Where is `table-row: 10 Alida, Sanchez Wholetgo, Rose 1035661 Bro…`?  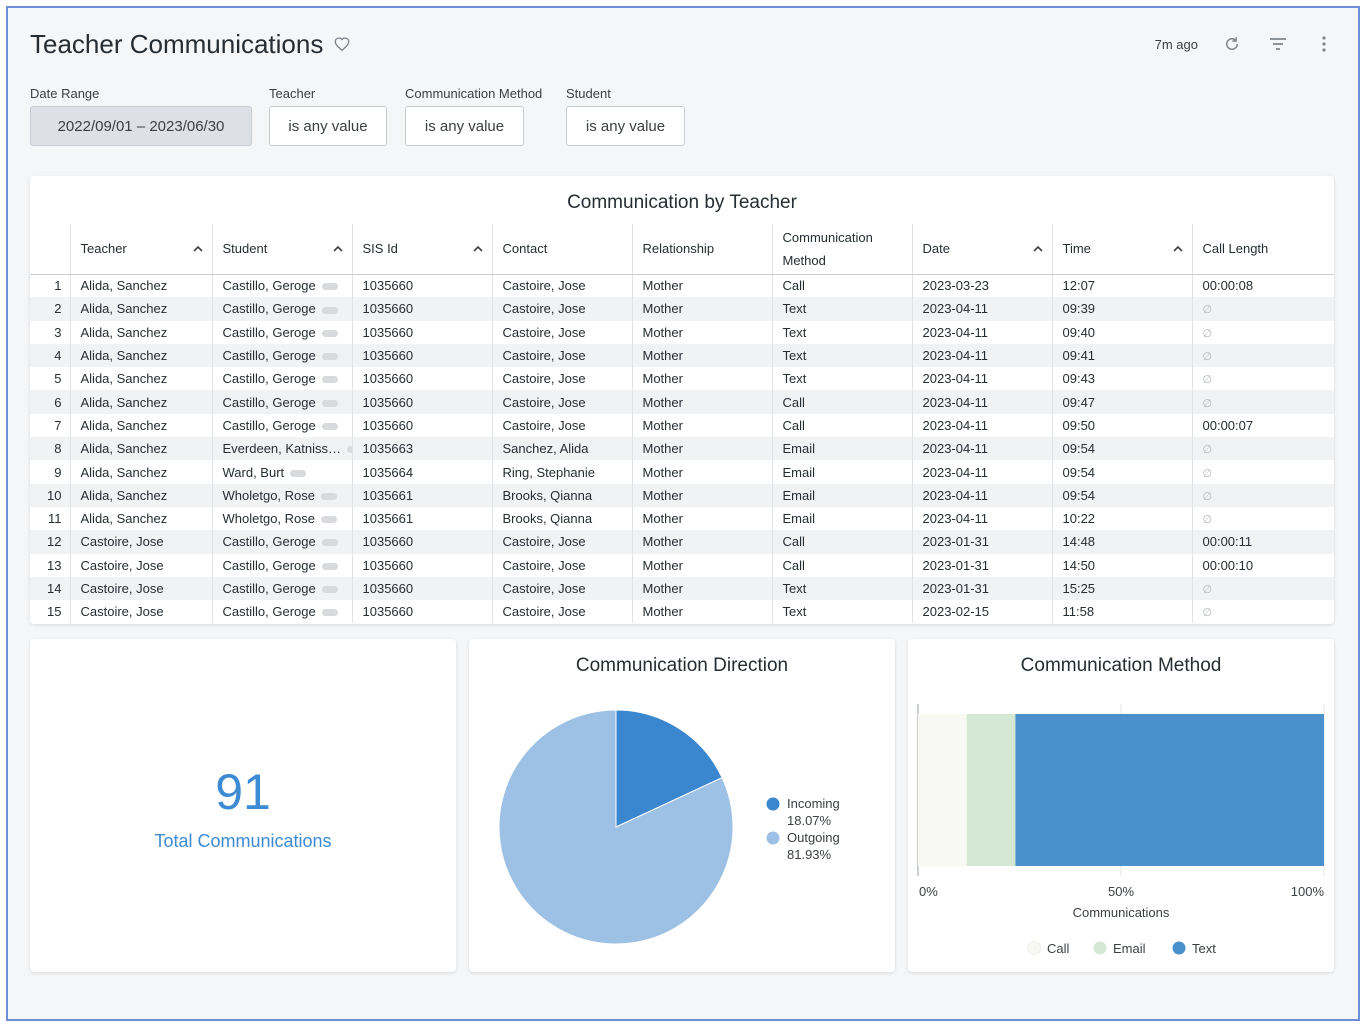 table-row: 10 Alida, Sanchez Wholetgo, Rose 1035661 Bro… is located at coordinates (682, 495).